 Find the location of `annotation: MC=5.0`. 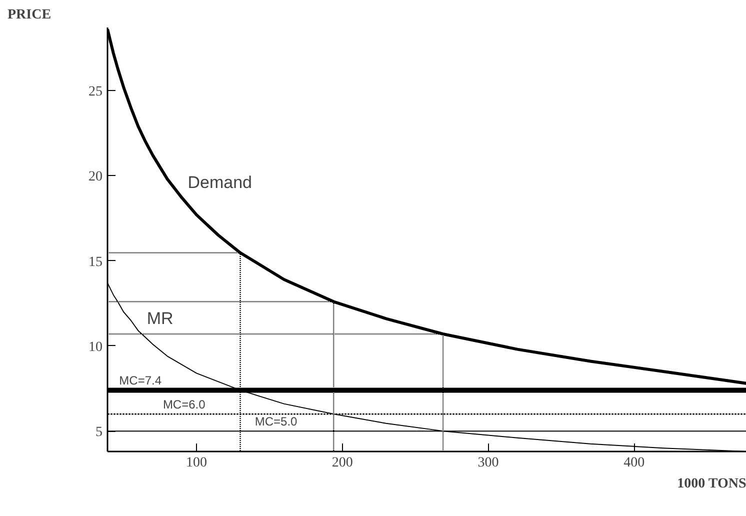

annotation: MC=5.0 is located at coordinates (276, 421).